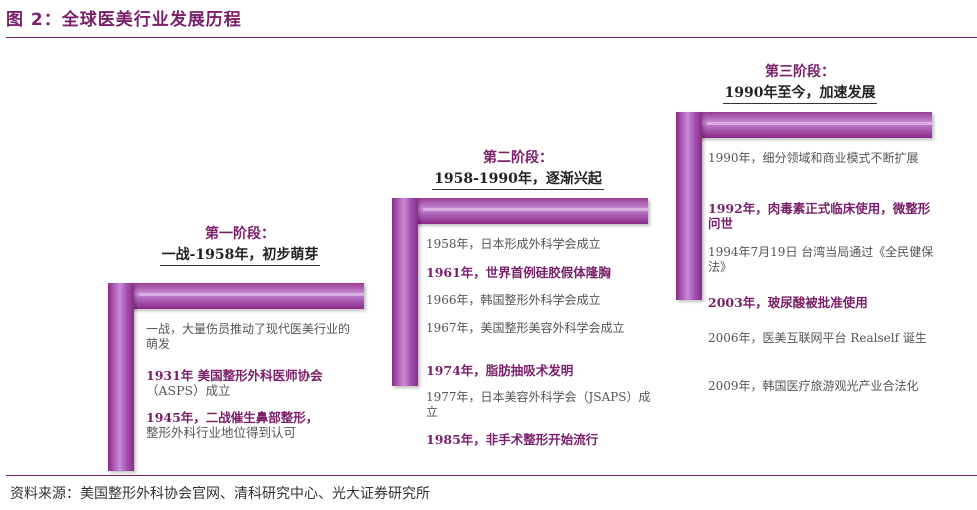 This screenshot has width=977, height=510. Describe the element at coordinates (248, 336) in the screenshot. I see `stage-1-event: 一战，大量伤员推动了现代医美行业的萌发` at that location.